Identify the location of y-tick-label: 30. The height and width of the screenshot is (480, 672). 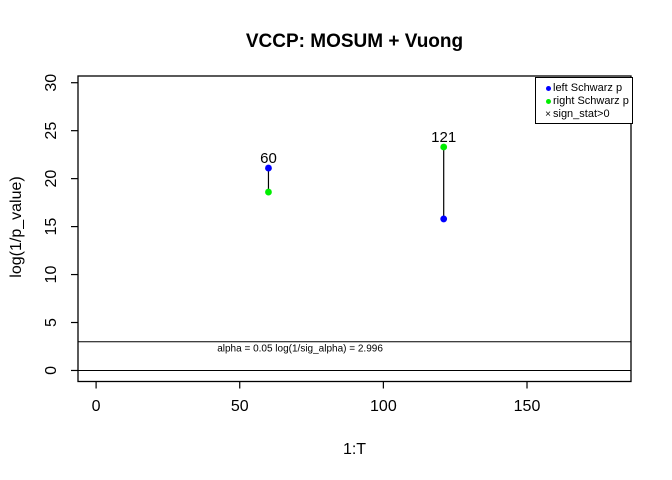
(51, 83).